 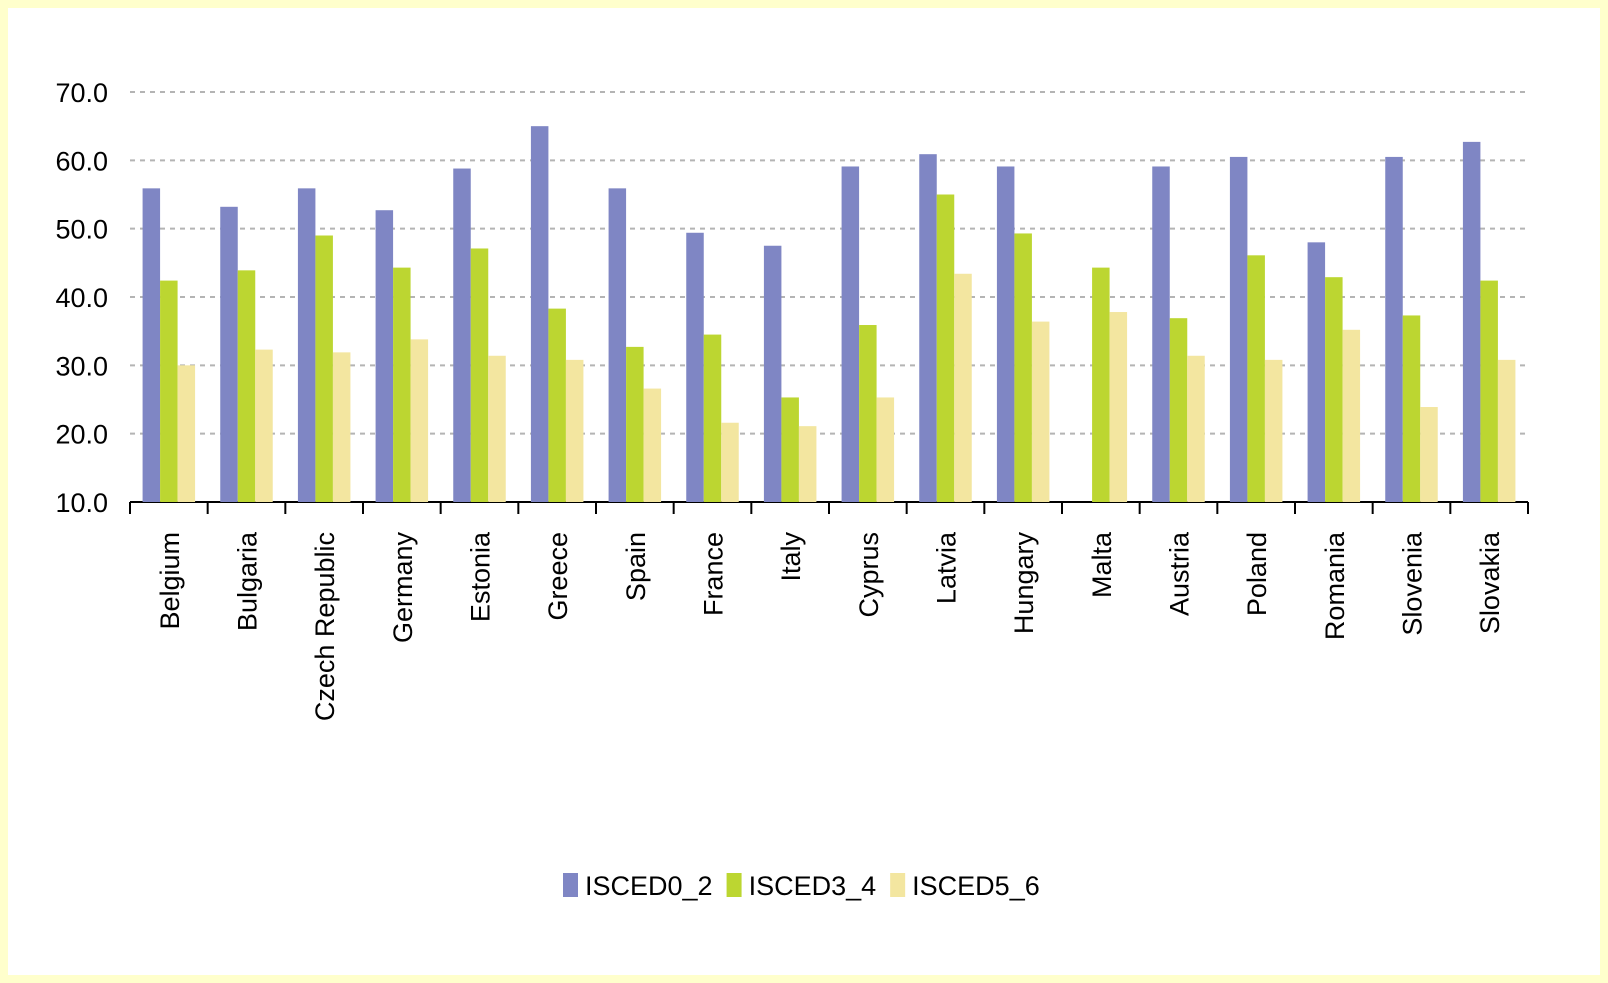 I want to click on y-tick-label: 10.0, so click(x=81, y=503).